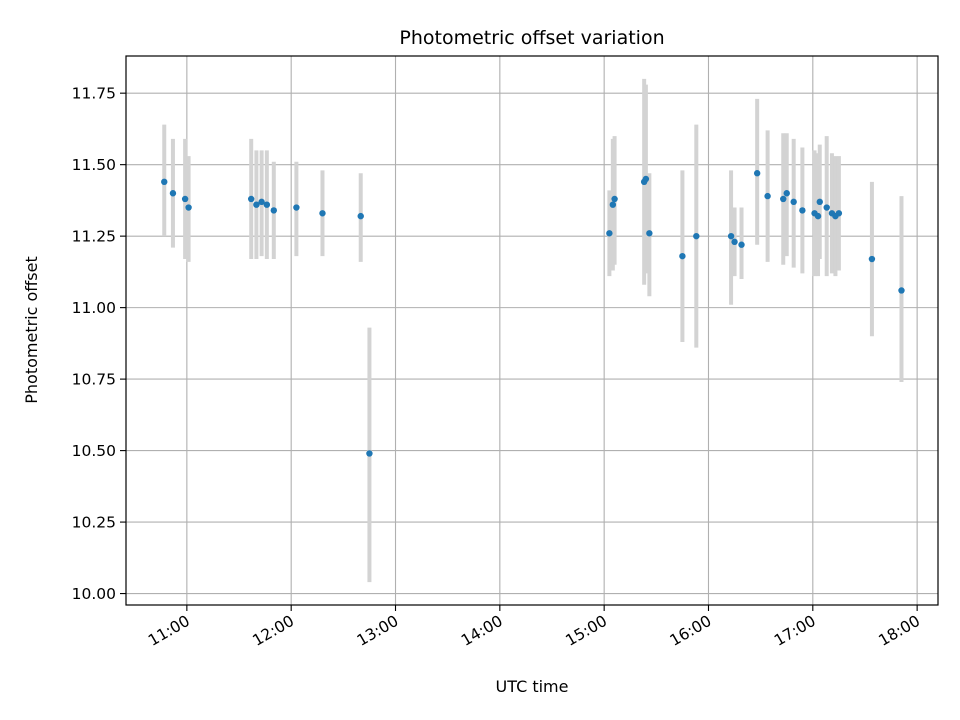 This screenshot has width=960, height=720. I want to click on y-tick-label: 10.25, so click(94, 523).